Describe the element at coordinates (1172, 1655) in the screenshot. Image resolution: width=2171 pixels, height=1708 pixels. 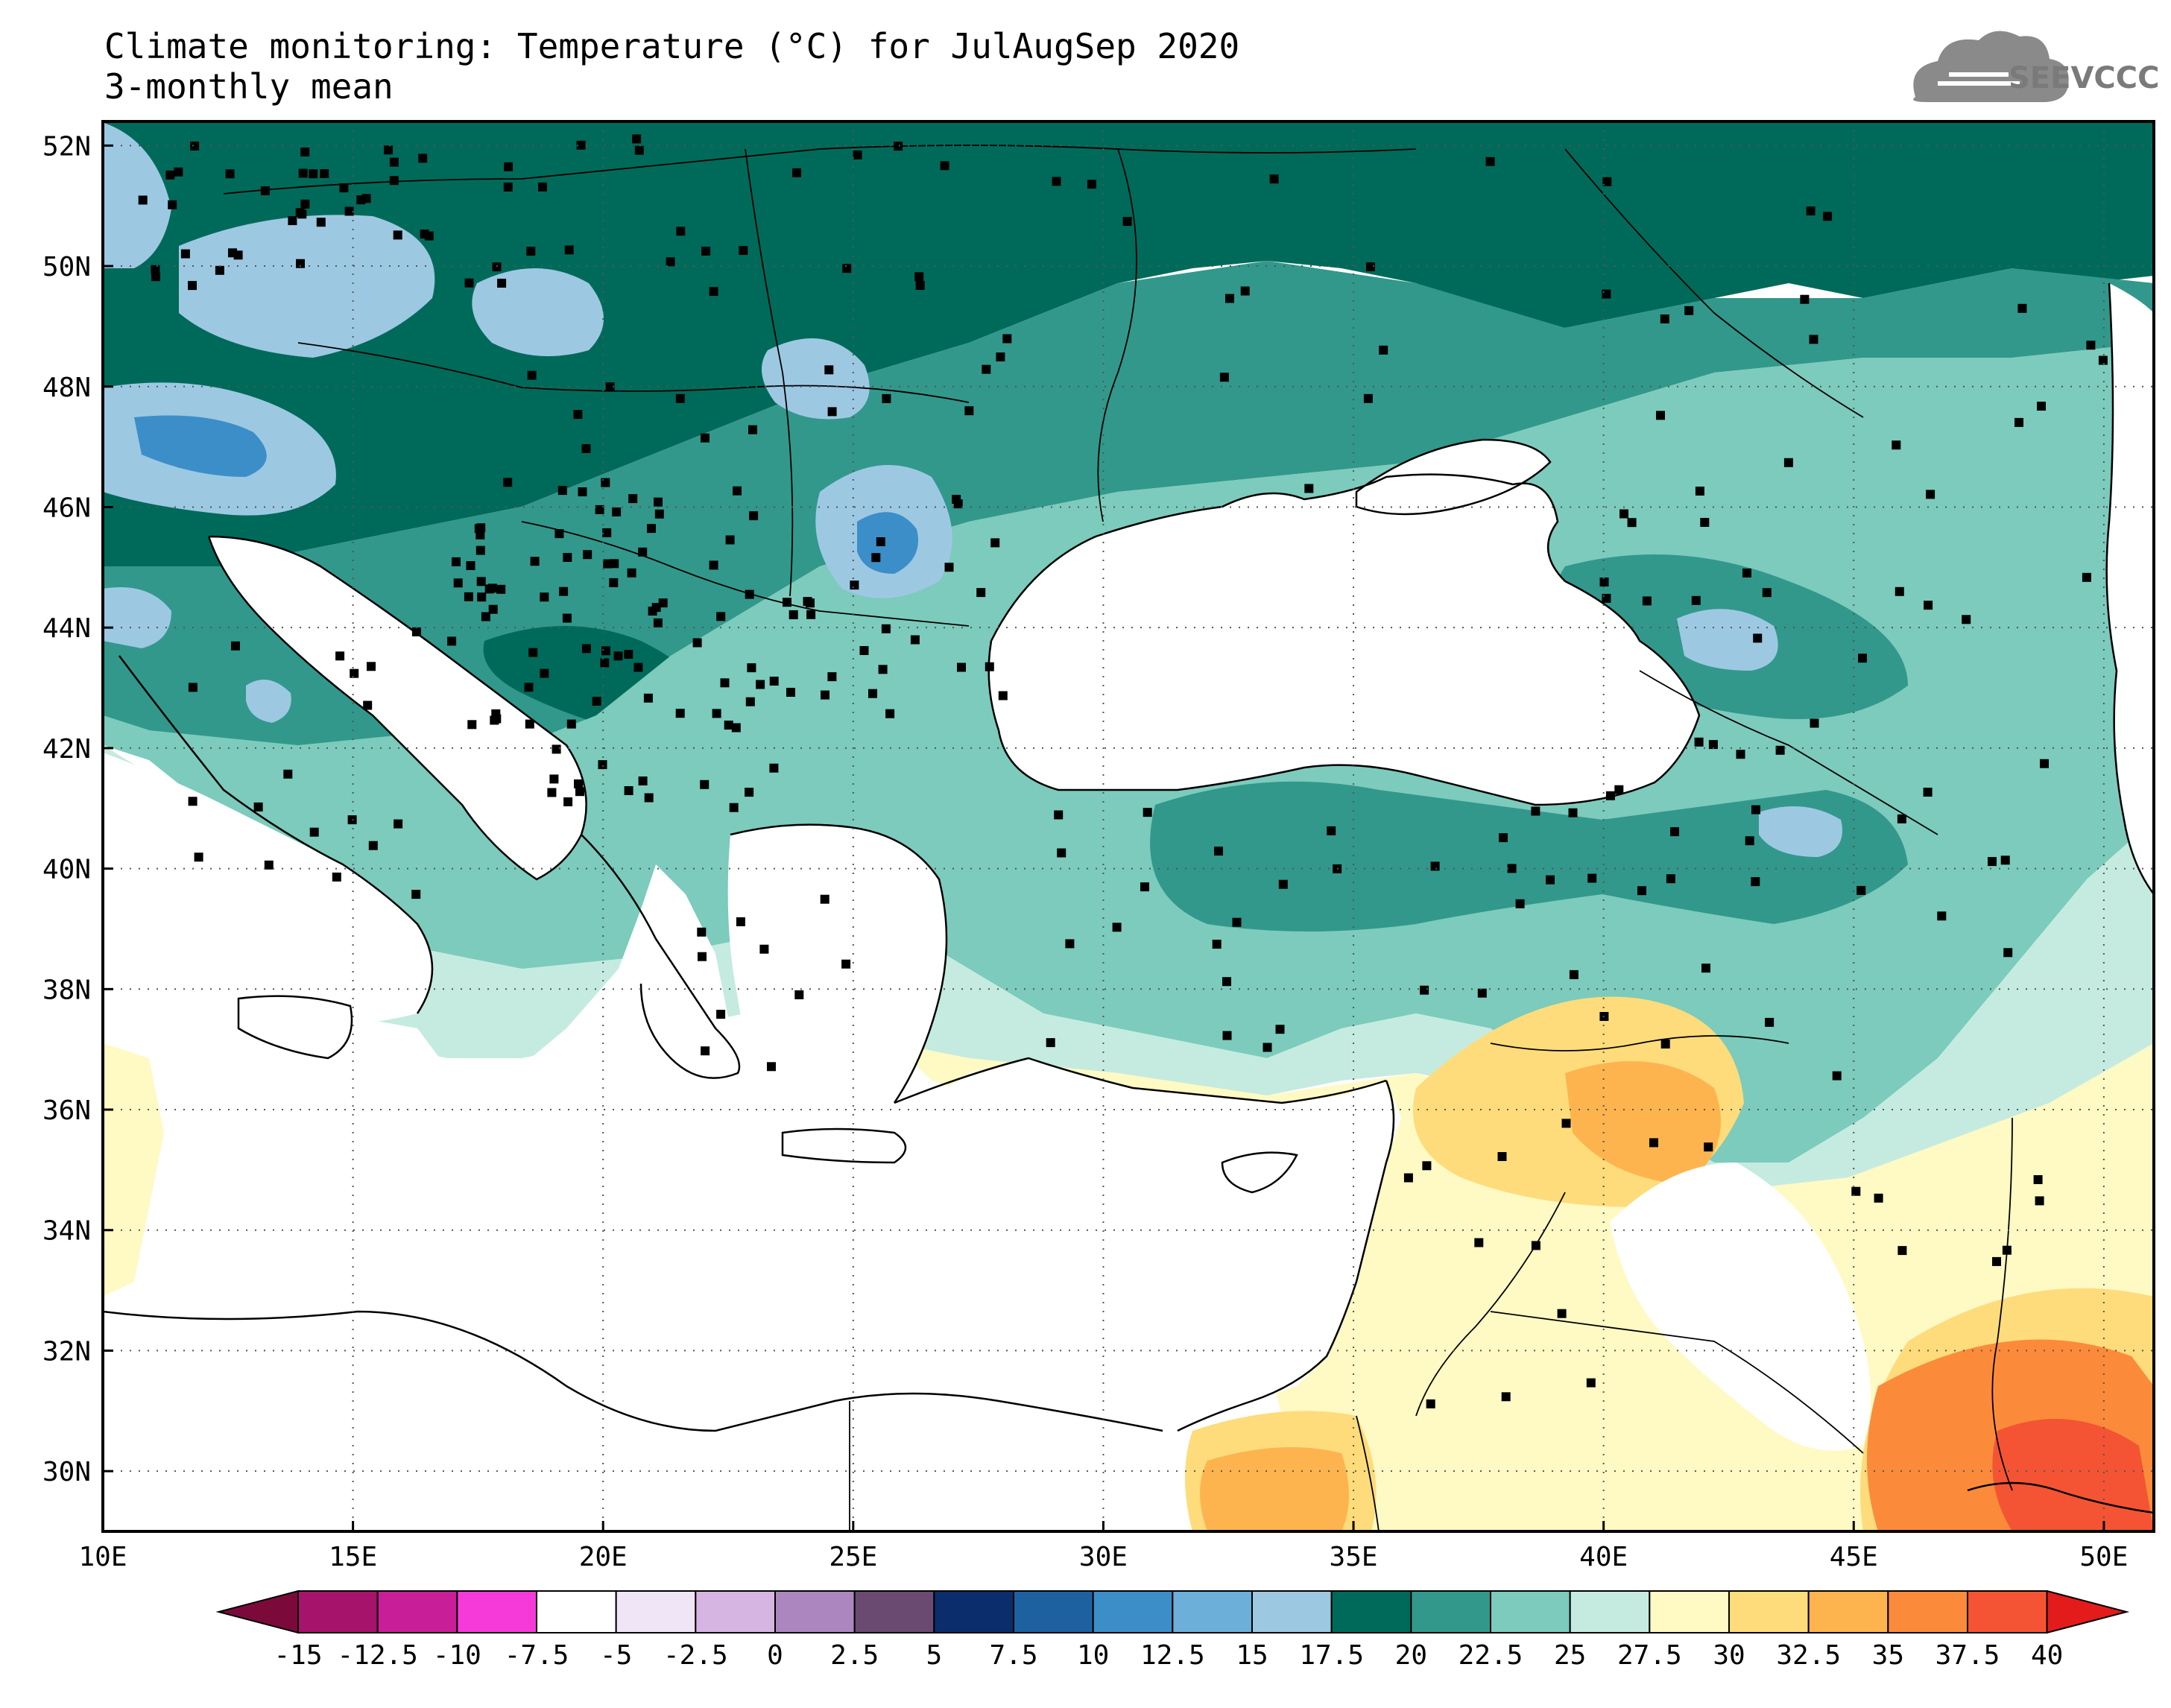
I see `colorbar-label: 12.5` at that location.